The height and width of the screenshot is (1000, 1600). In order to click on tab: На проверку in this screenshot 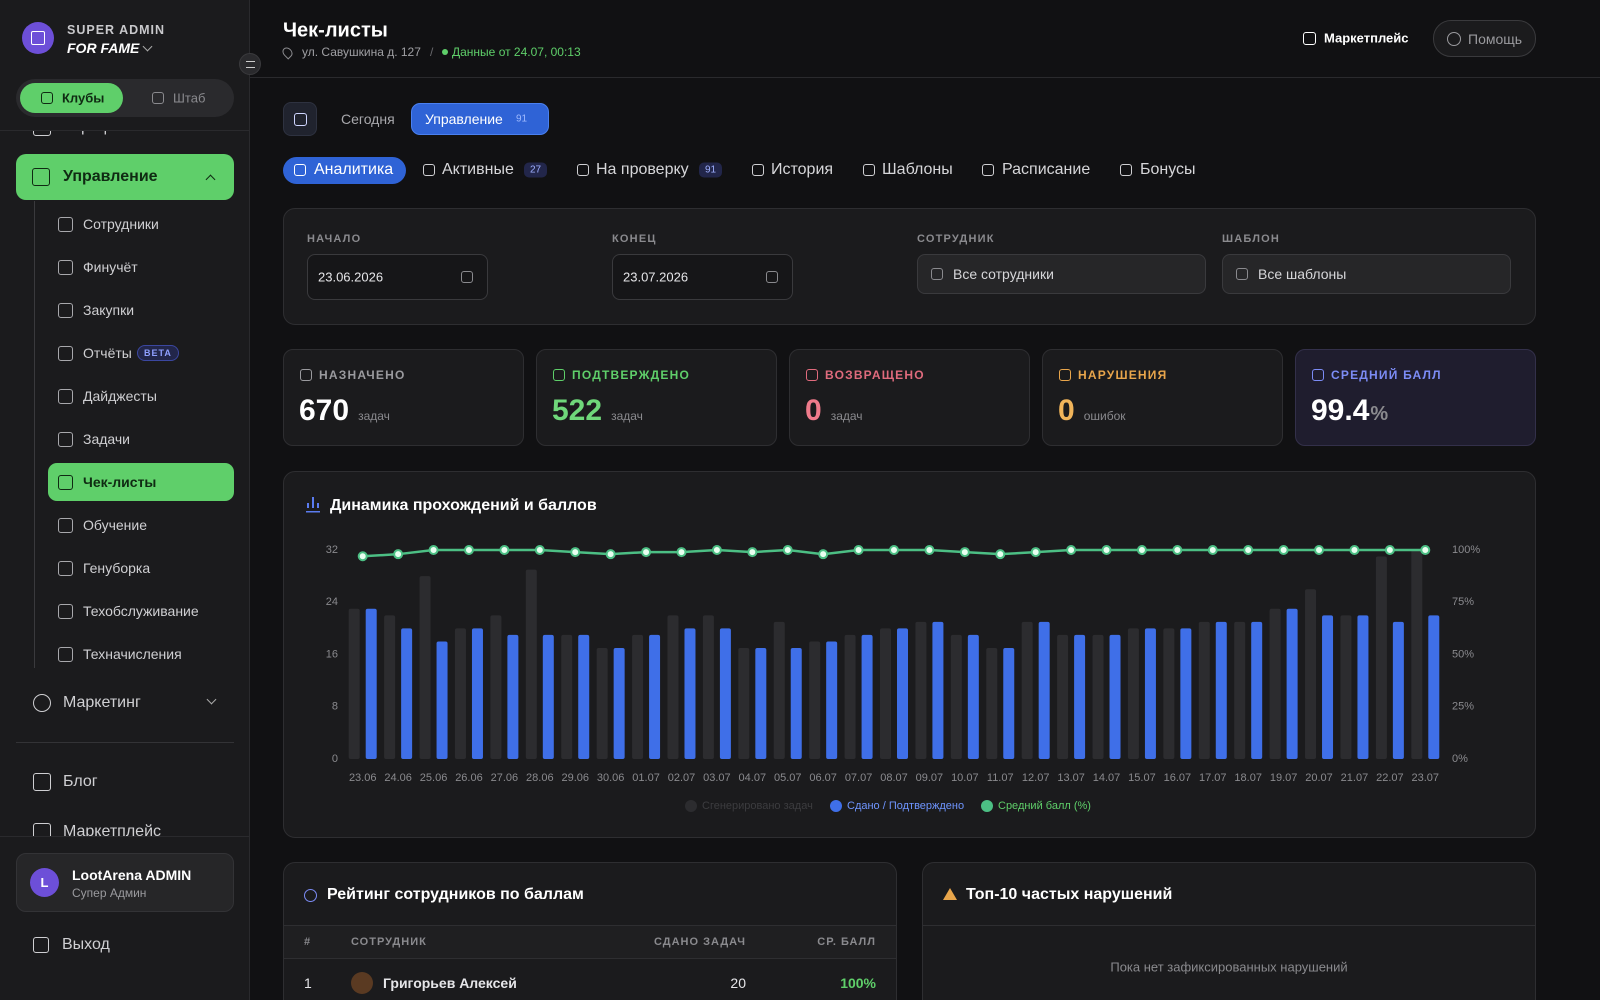, I will do `click(642, 169)`.